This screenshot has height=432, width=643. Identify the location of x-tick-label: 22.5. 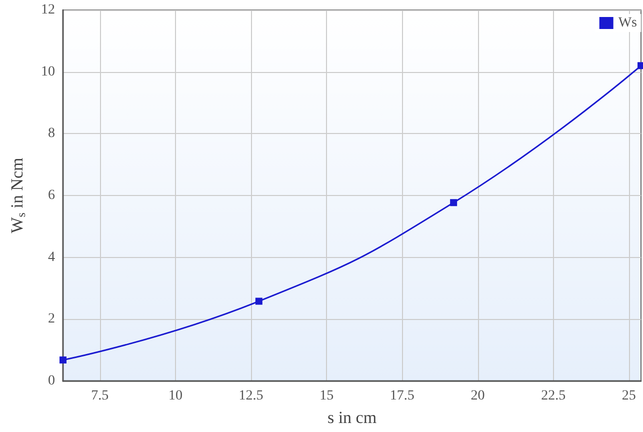
(553, 396).